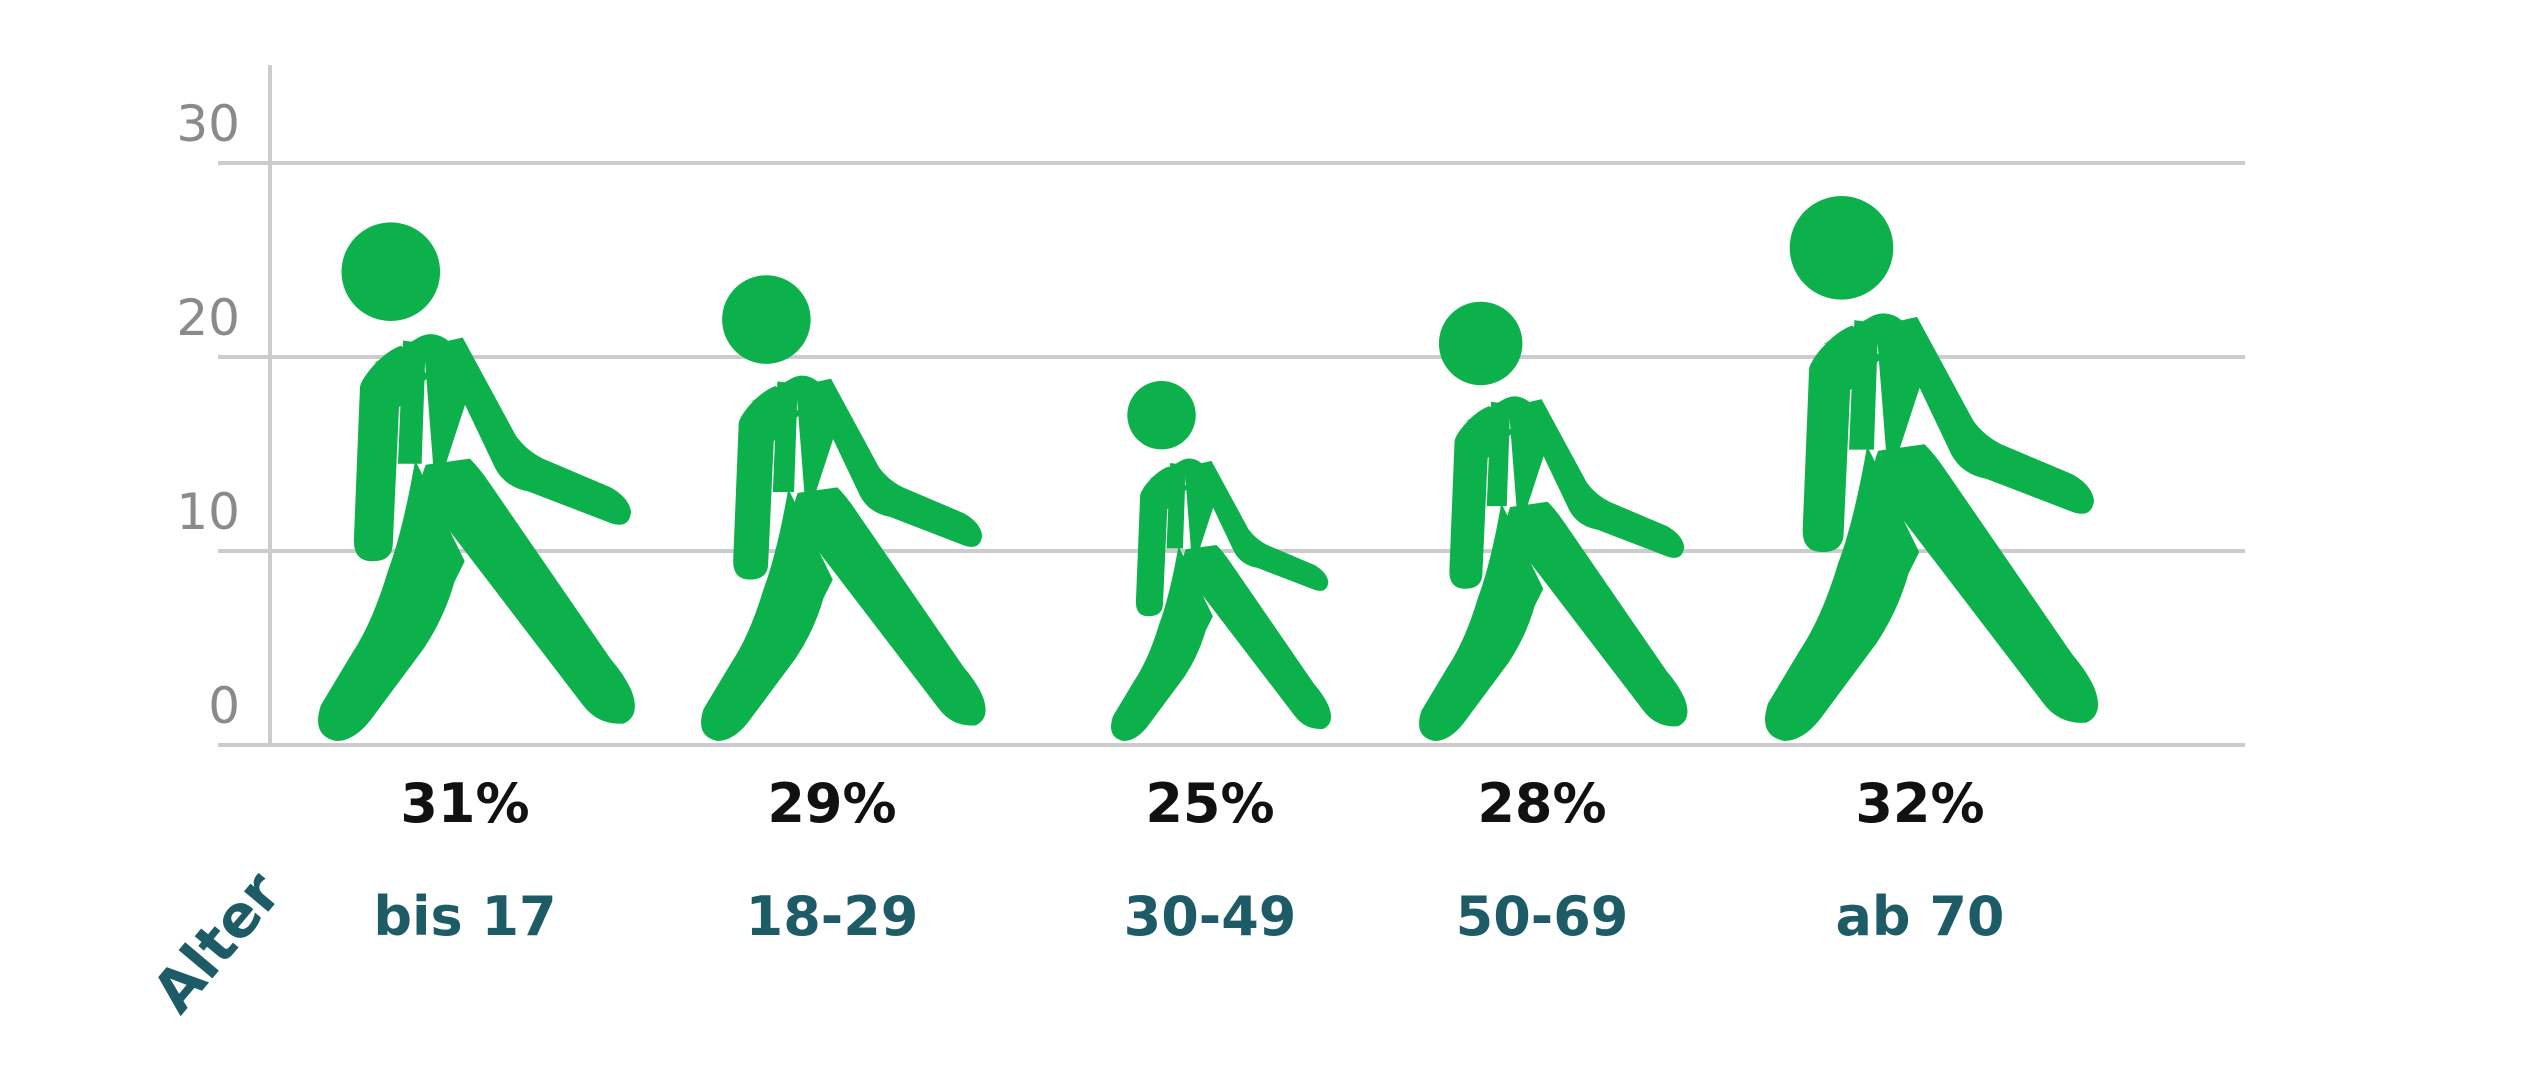 The width and height of the screenshot is (2526, 1080). Describe the element at coordinates (464, 916) in the screenshot. I see `category-label: bis 17` at that location.